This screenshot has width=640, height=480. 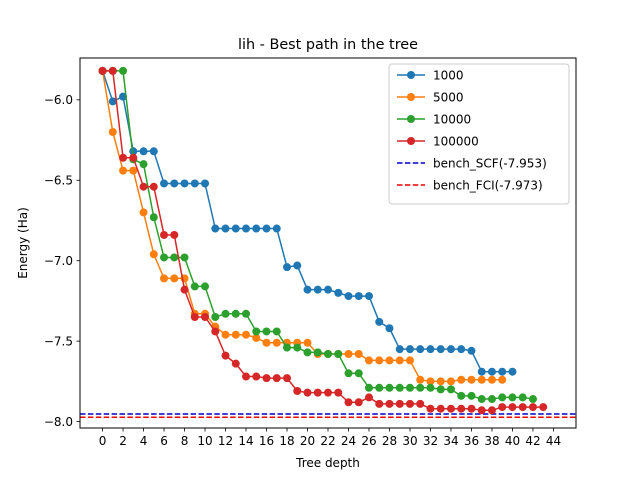 I want to click on x-tick-label-22: 44, so click(x=553, y=441).